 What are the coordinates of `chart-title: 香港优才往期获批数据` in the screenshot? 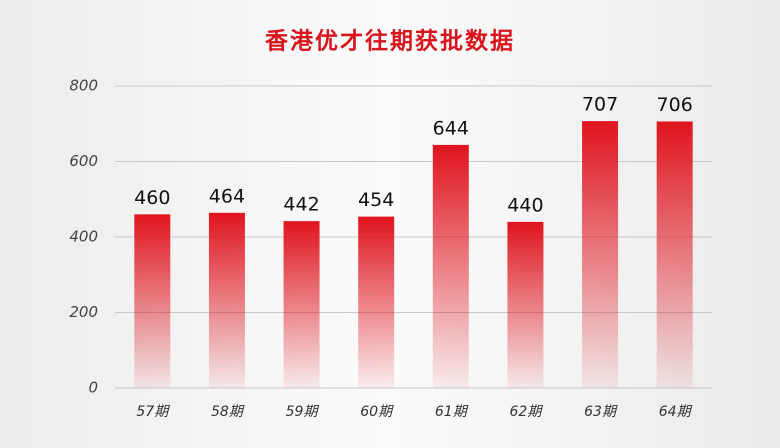 It's located at (390, 41).